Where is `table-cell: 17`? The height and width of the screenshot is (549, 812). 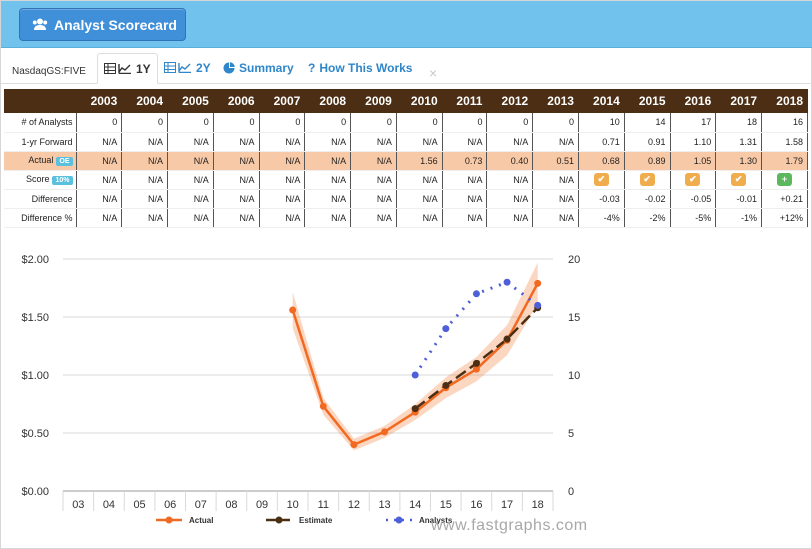
table-cell: 17 is located at coordinates (693, 123).